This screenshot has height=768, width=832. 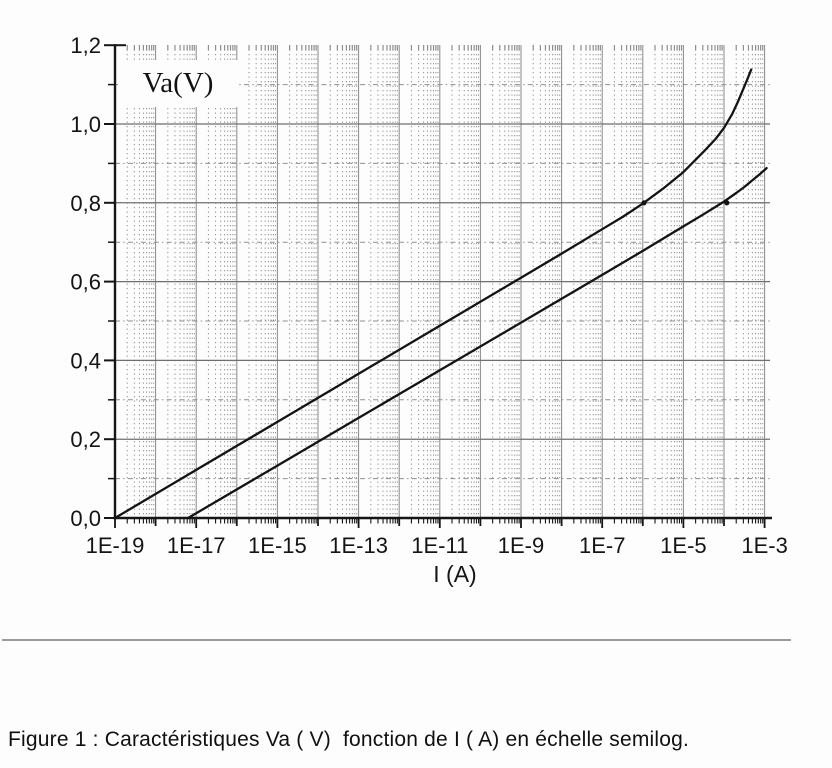 I want to click on y-axis-inner-label: Va(V), so click(x=178, y=83).